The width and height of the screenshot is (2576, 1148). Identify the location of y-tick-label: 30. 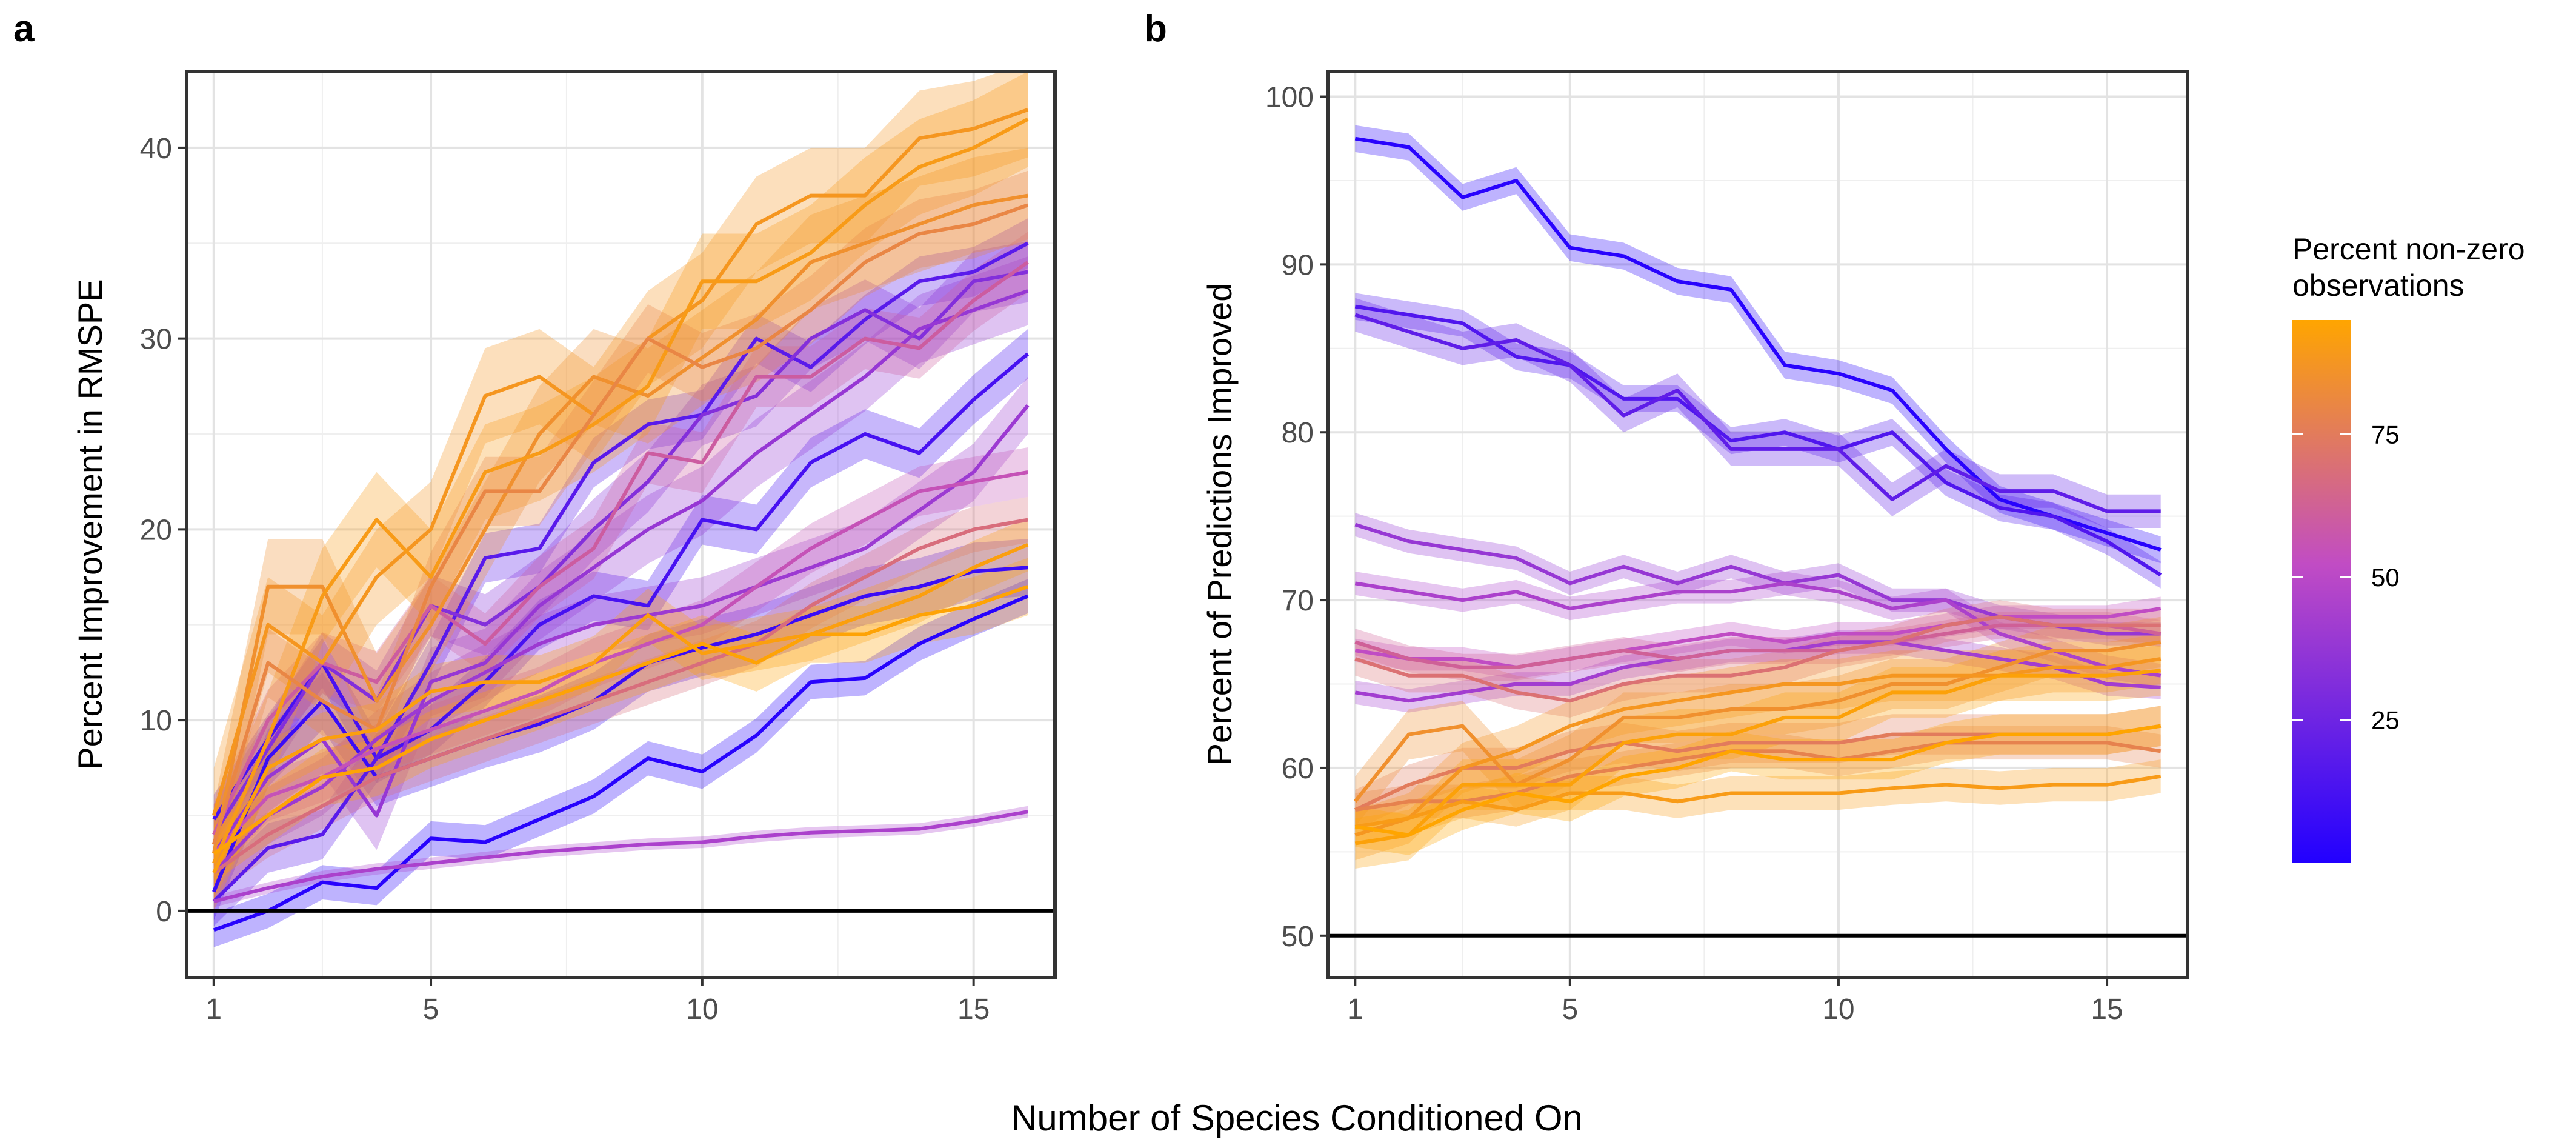
(156, 340).